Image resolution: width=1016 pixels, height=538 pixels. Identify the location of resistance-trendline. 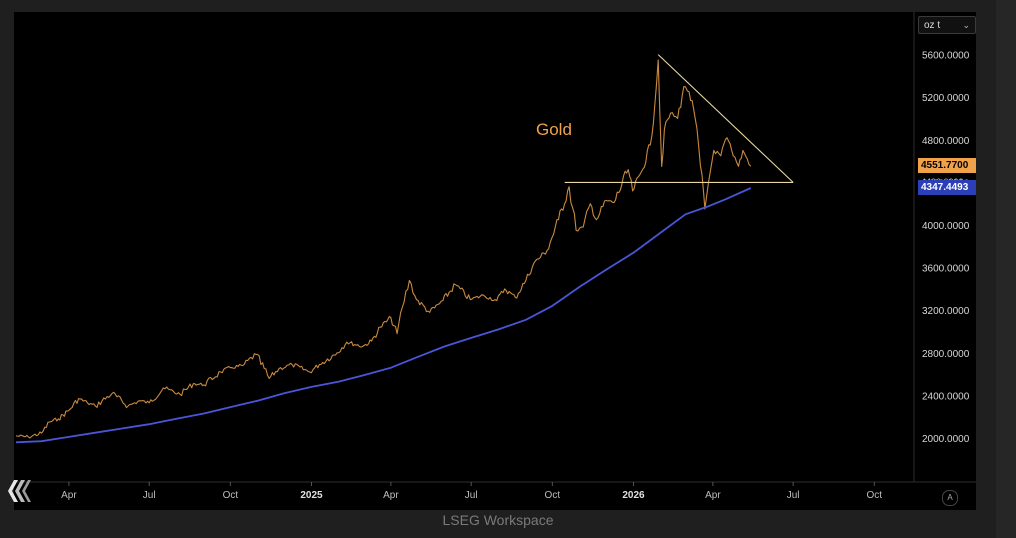
(725, 118).